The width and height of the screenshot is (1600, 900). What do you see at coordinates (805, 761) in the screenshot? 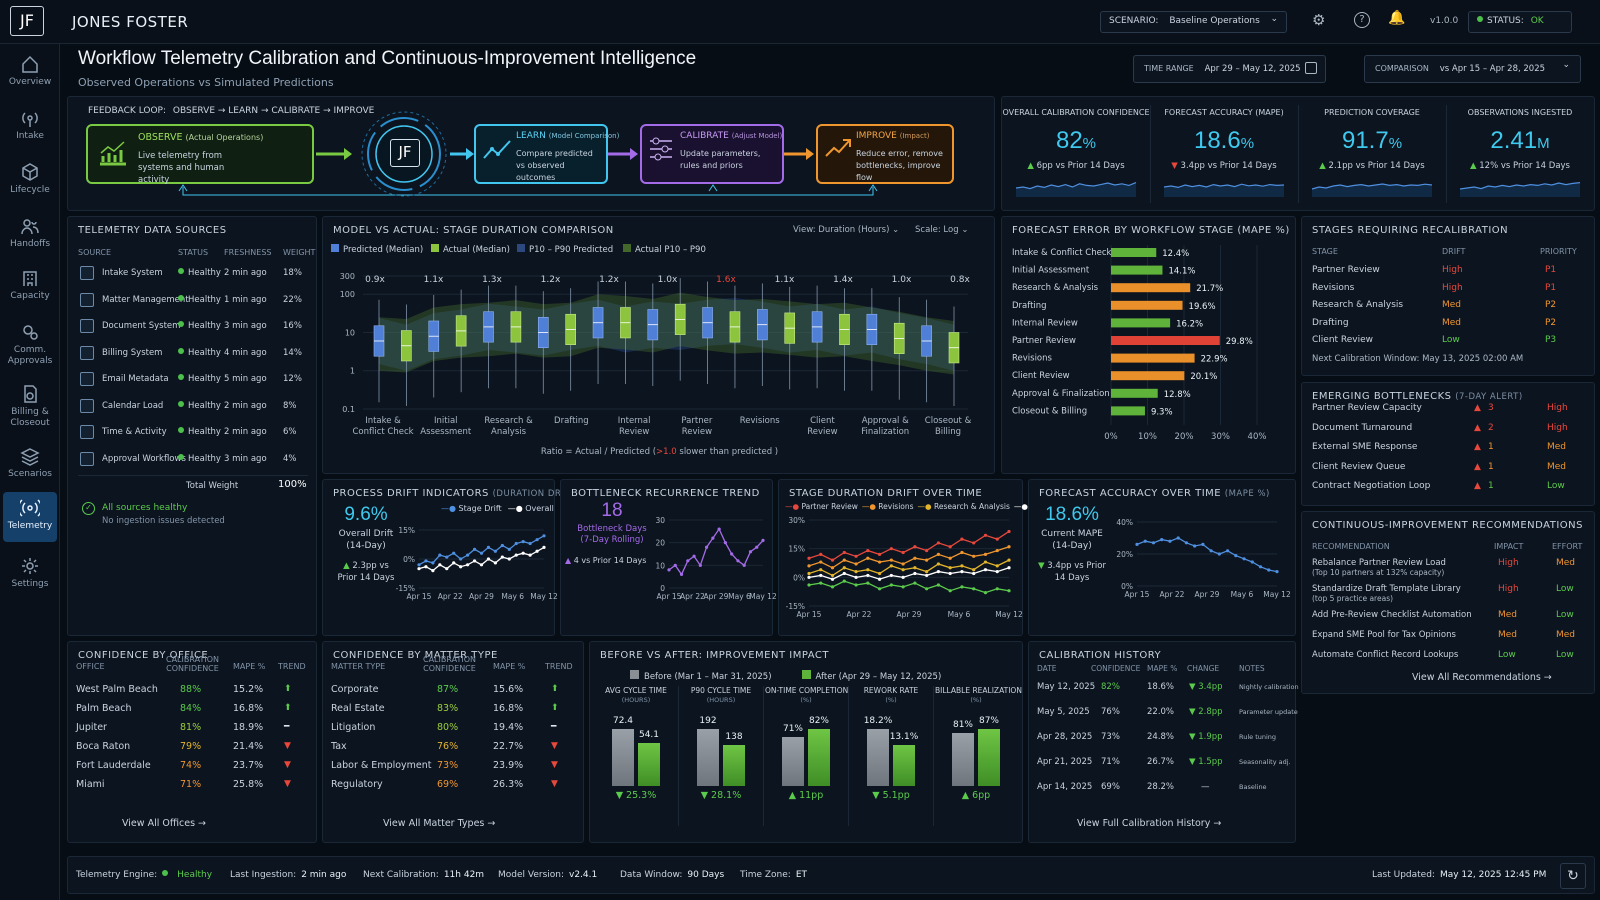
I see `impact-metric: ON-TIME COMPLETION (%) 71% 82% ▲ 11pp` at bounding box center [805, 761].